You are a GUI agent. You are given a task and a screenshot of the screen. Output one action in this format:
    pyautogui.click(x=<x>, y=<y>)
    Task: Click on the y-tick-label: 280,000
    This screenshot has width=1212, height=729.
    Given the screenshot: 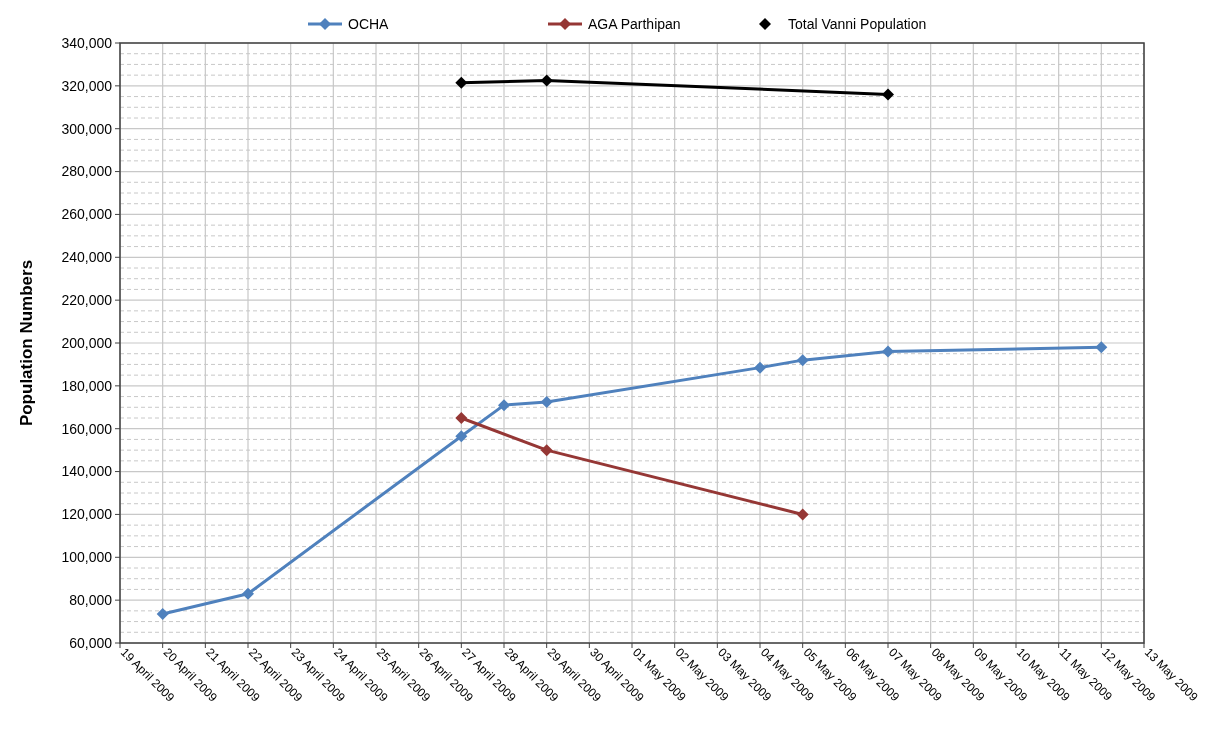 What is the action you would take?
    pyautogui.click(x=87, y=171)
    